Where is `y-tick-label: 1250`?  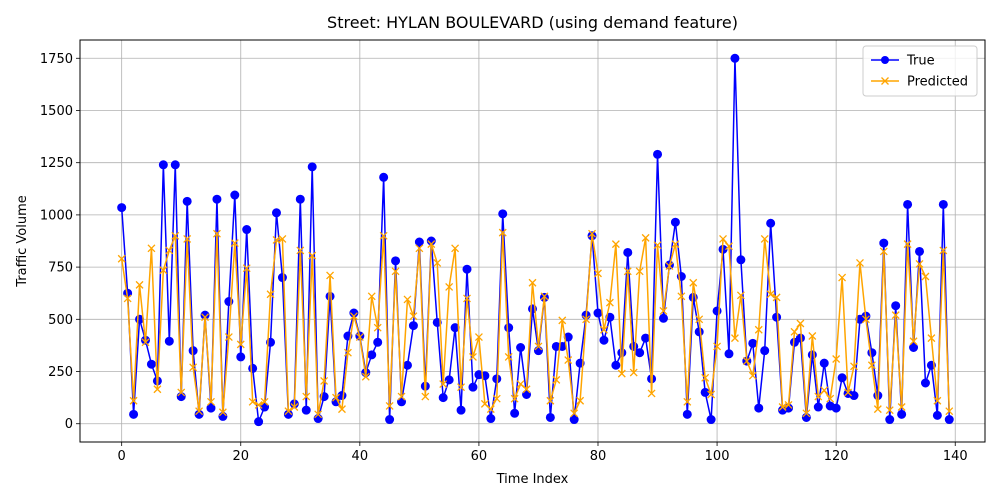 y-tick-label: 1250 is located at coordinates (56, 163).